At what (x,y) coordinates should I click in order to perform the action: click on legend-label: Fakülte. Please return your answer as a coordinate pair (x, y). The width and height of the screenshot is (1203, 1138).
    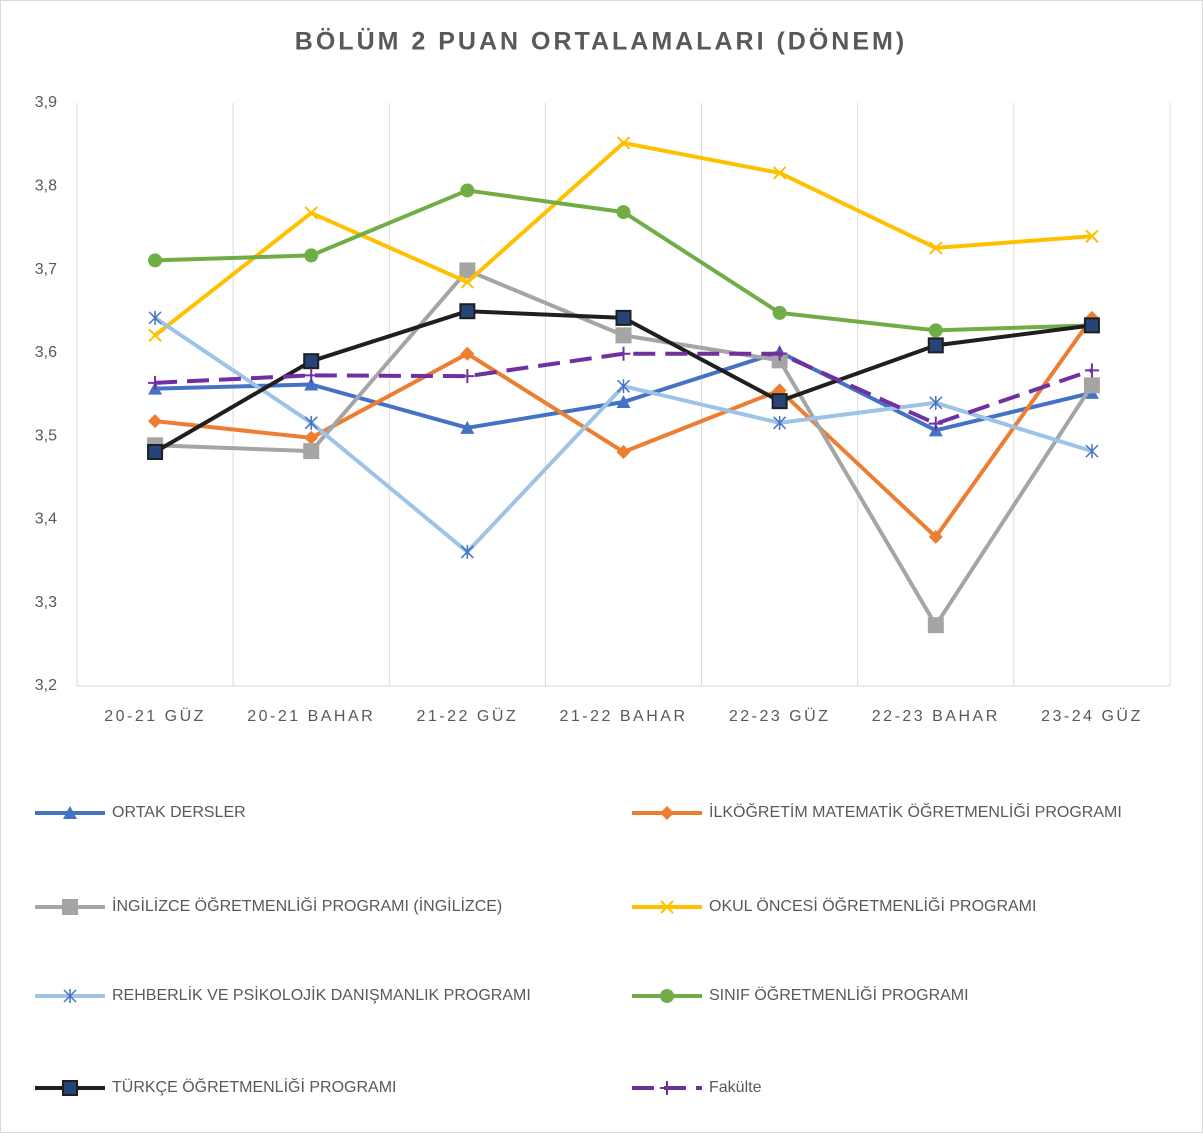
    Looking at the image, I should click on (735, 1087).